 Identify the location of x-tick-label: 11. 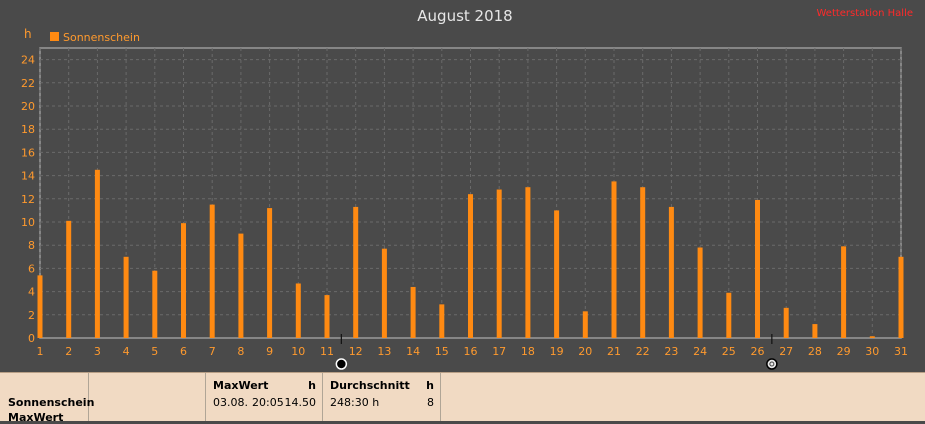
(327, 351).